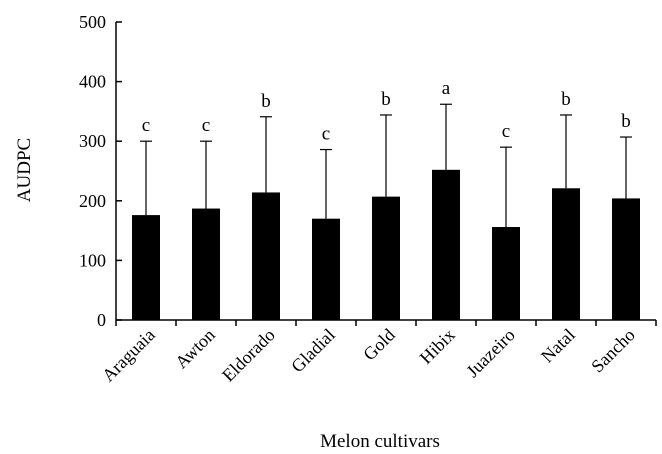 The width and height of the screenshot is (662, 454). I want to click on x-tick-label: Hibix, so click(437, 346).